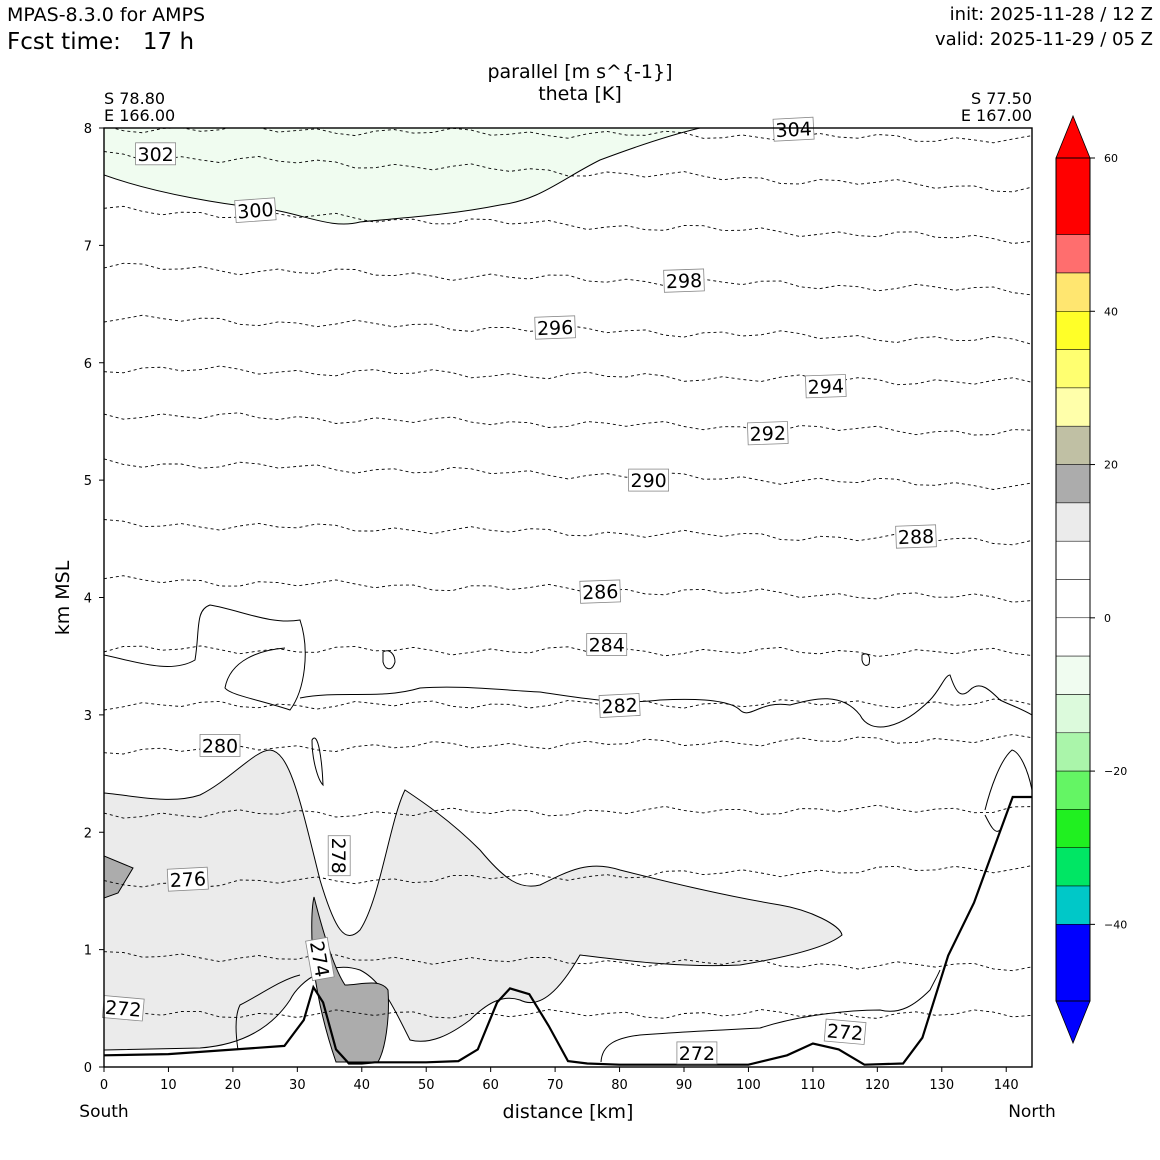 Image resolution: width=1160 pixels, height=1160 pixels. I want to click on svg-text: 286, so click(600, 592).